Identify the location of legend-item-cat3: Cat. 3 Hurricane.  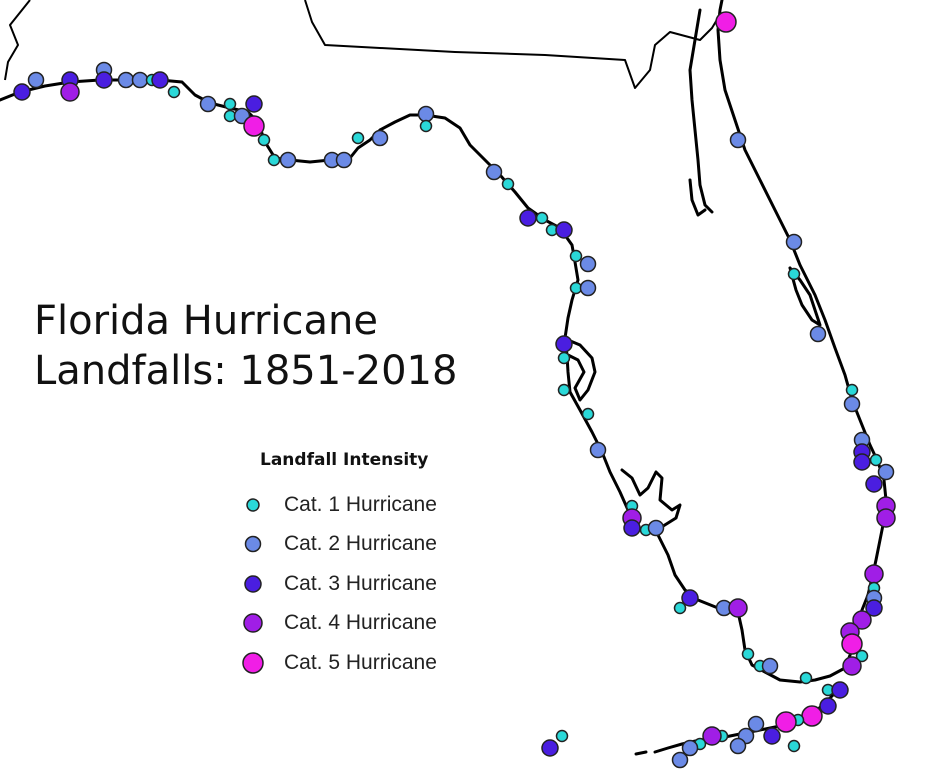
(366, 584).